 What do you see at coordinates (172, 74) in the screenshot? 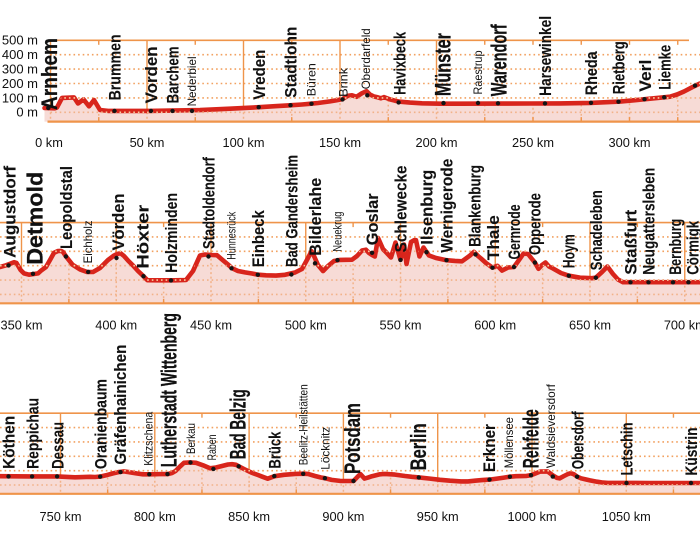
I see `svg-text: Barchem` at bounding box center [172, 74].